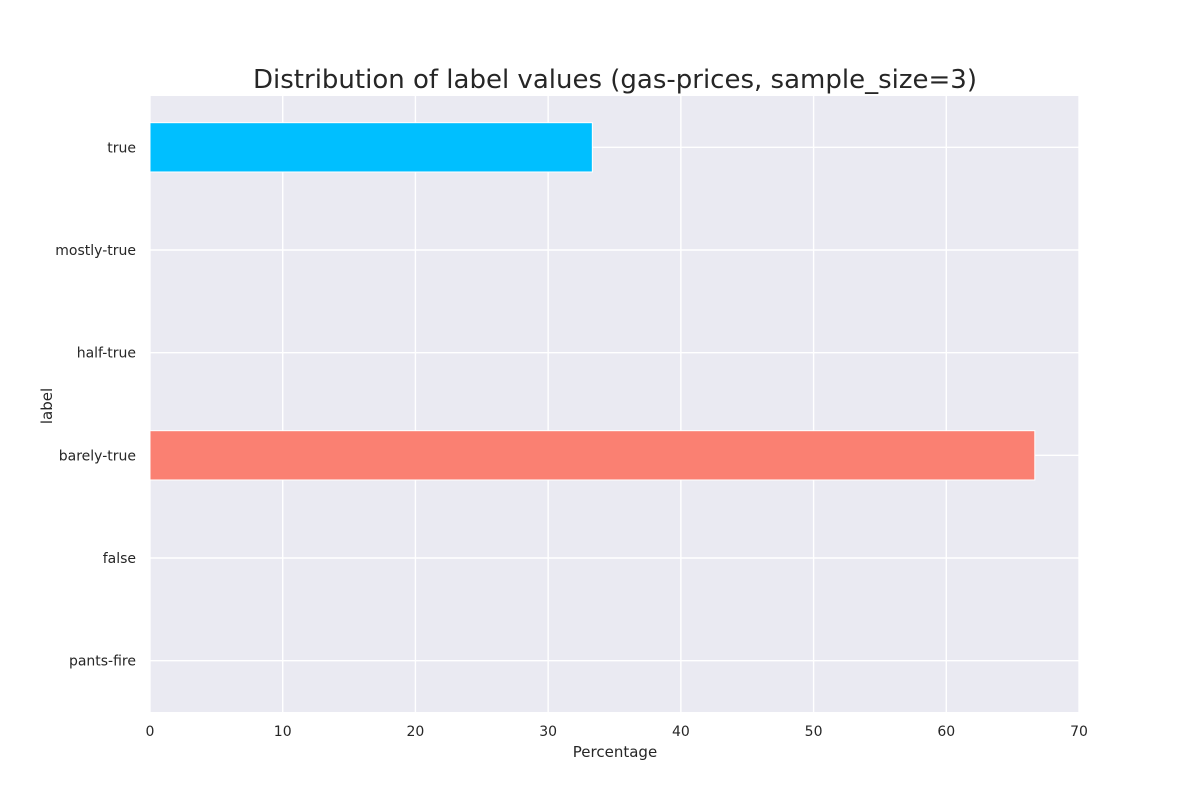 The height and width of the screenshot is (800, 1200). What do you see at coordinates (47, 406) in the screenshot?
I see `y-axis-label: label` at bounding box center [47, 406].